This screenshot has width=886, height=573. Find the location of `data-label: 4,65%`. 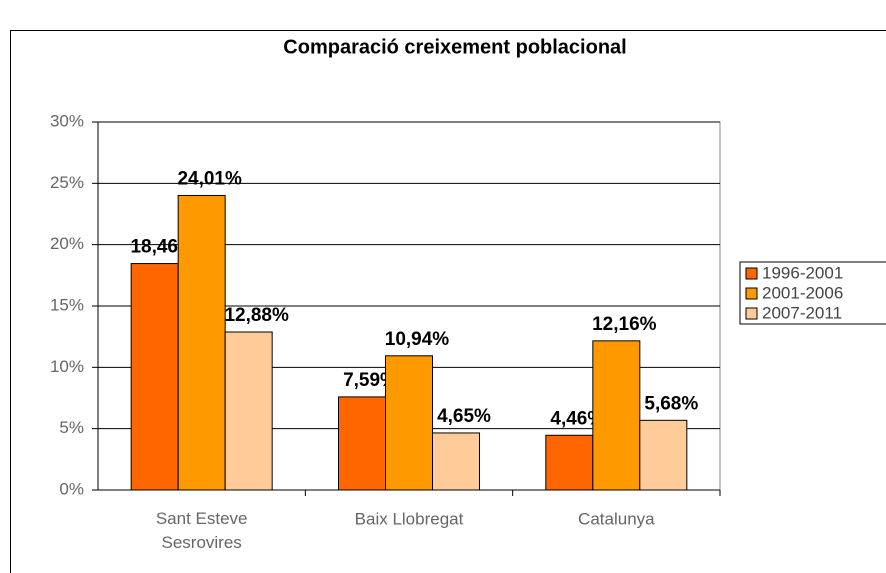

data-label: 4,65% is located at coordinates (464, 416).